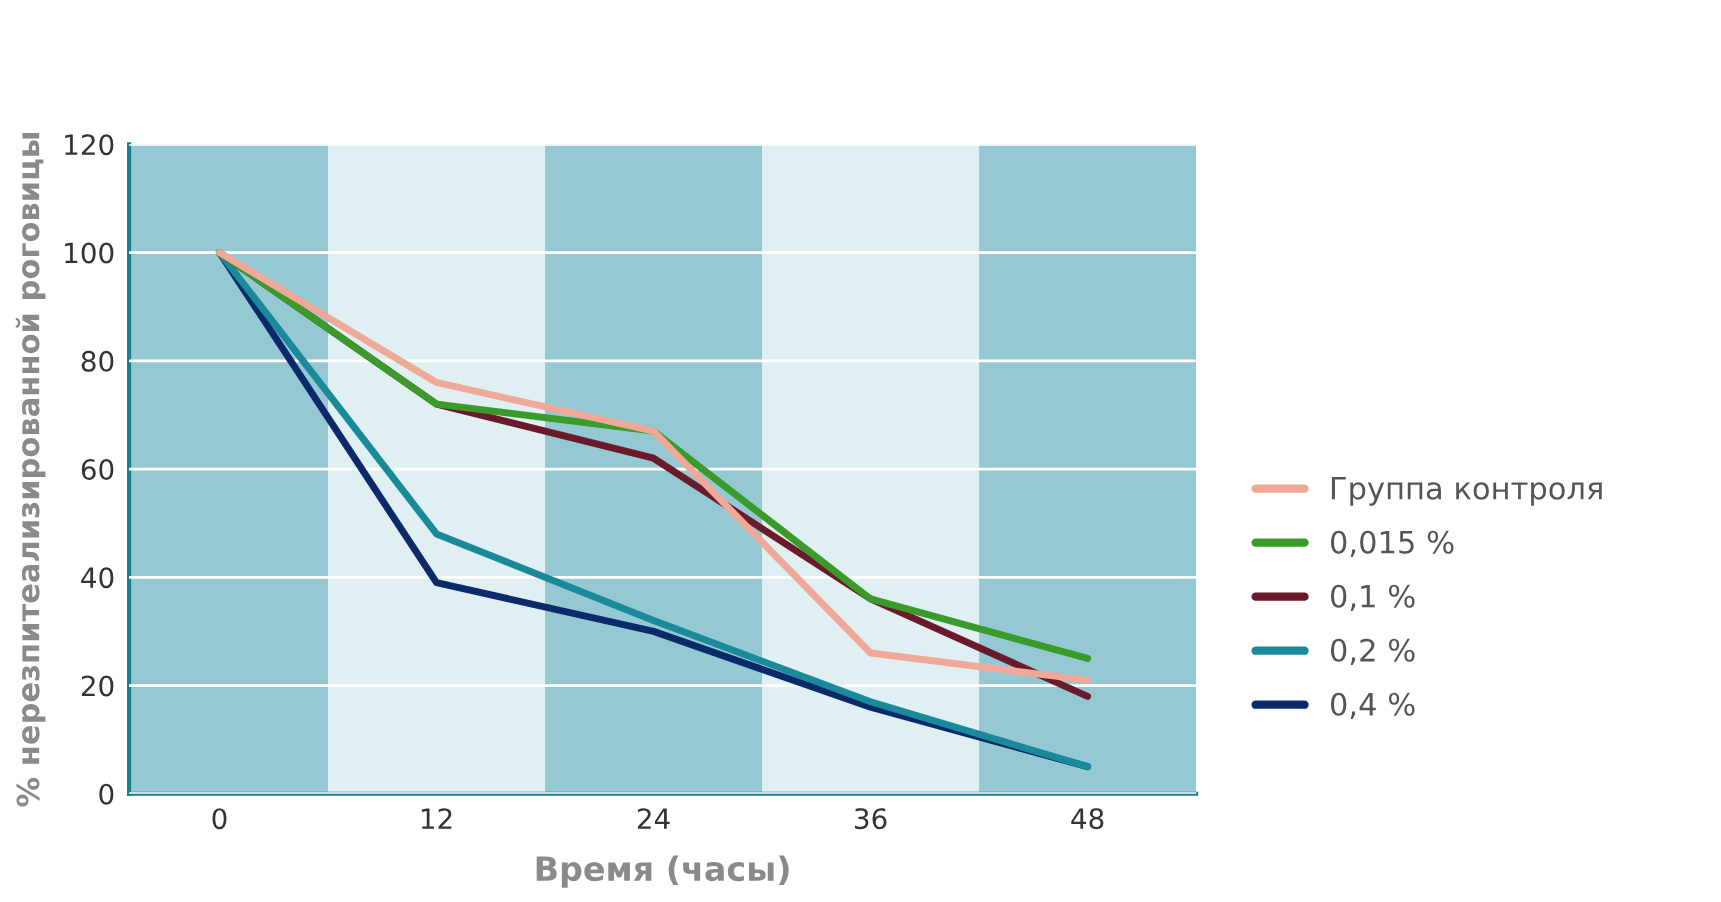 The image size is (1721, 902). I want to click on legend-label: Группа контроля, so click(1466, 491).